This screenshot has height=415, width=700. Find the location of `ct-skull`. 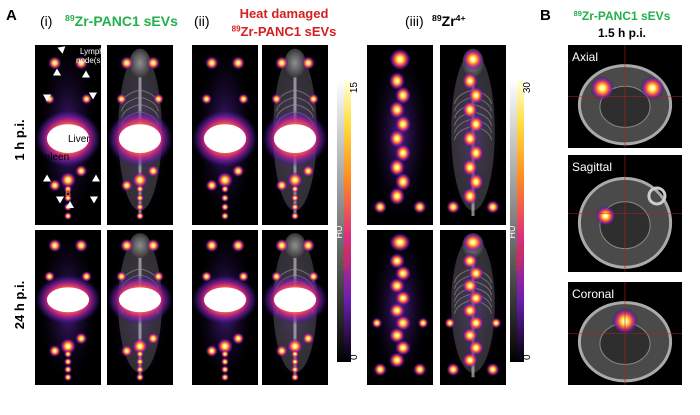

ct-skull is located at coordinates (295, 63).